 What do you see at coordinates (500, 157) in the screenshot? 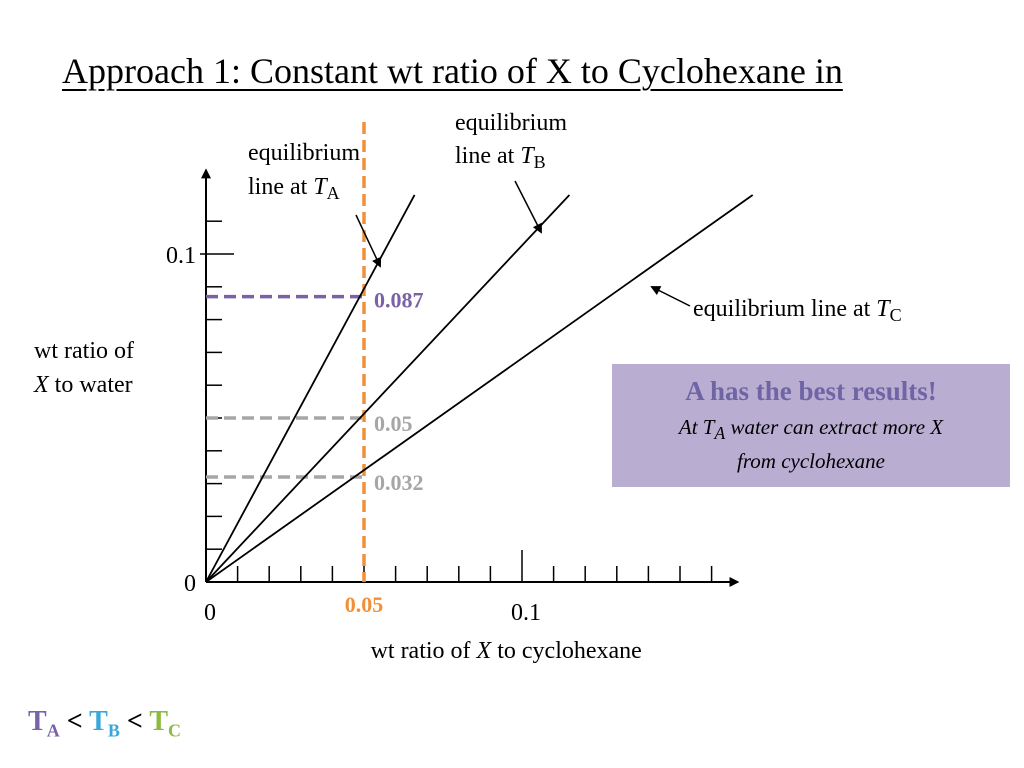
I see `label-tb-line2: line at TB` at bounding box center [500, 157].